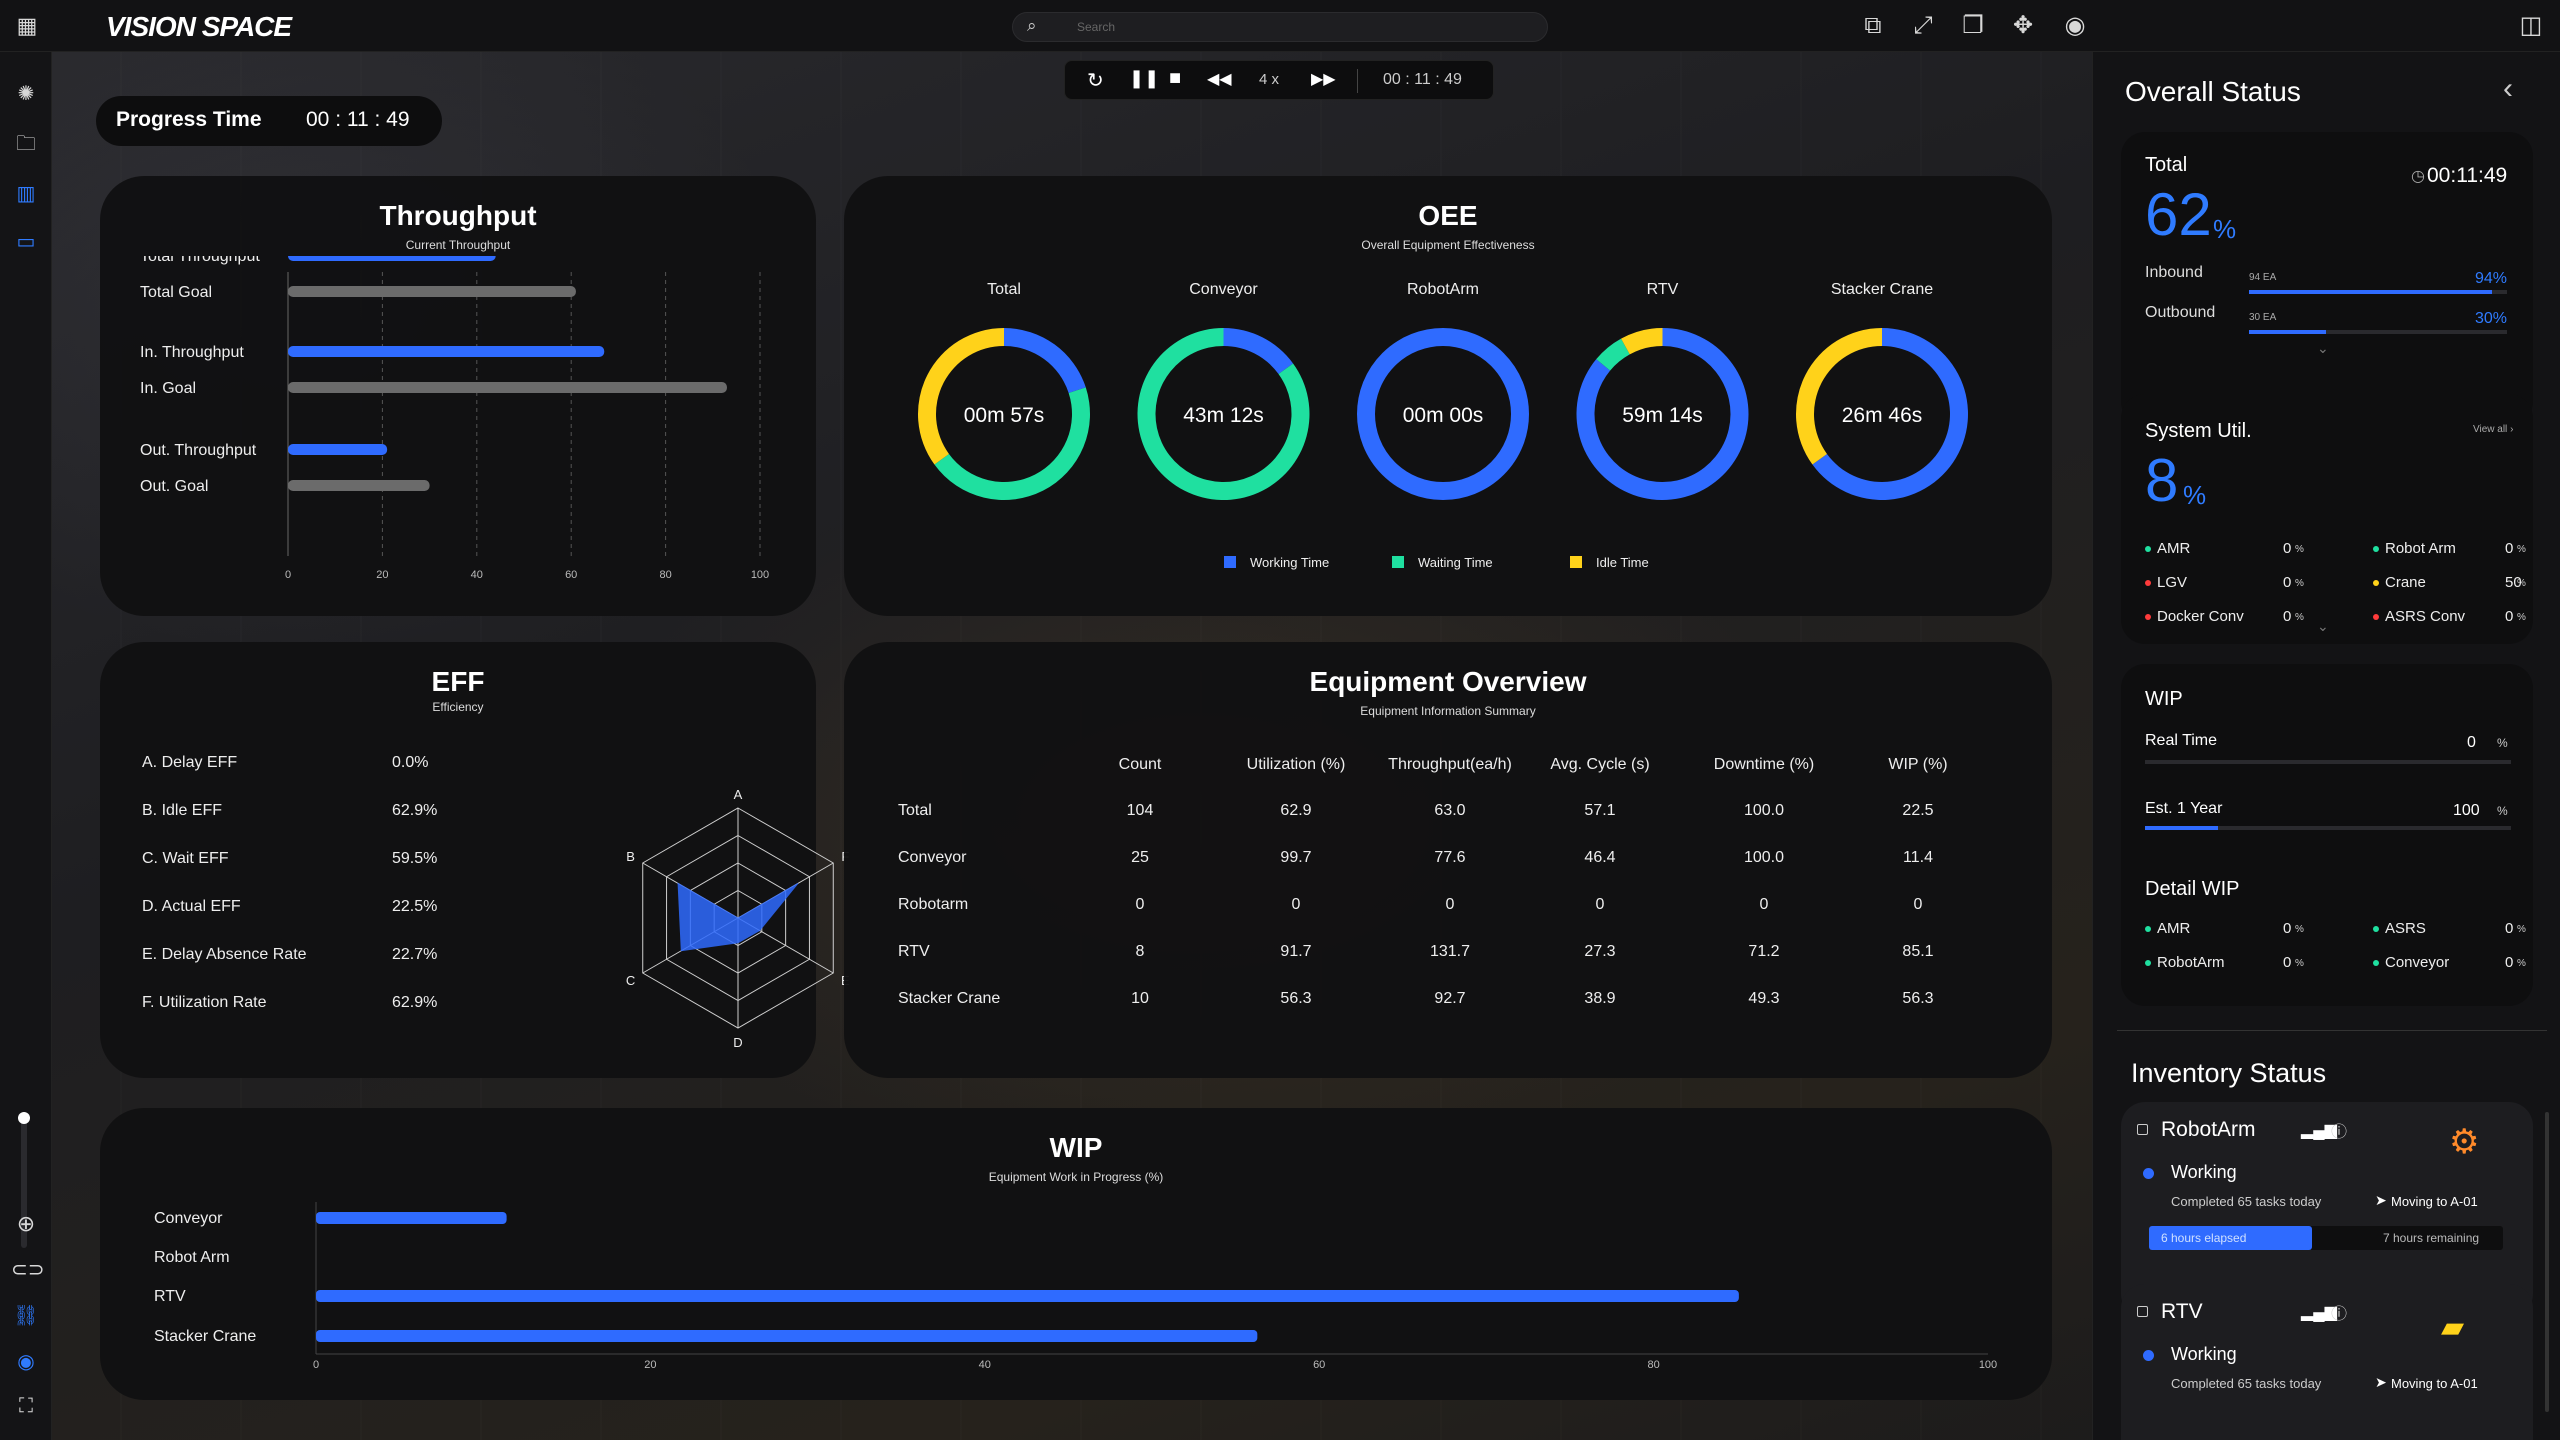 The height and width of the screenshot is (1440, 2560). I want to click on toolbox-icon: ⧉, so click(1873, 25).